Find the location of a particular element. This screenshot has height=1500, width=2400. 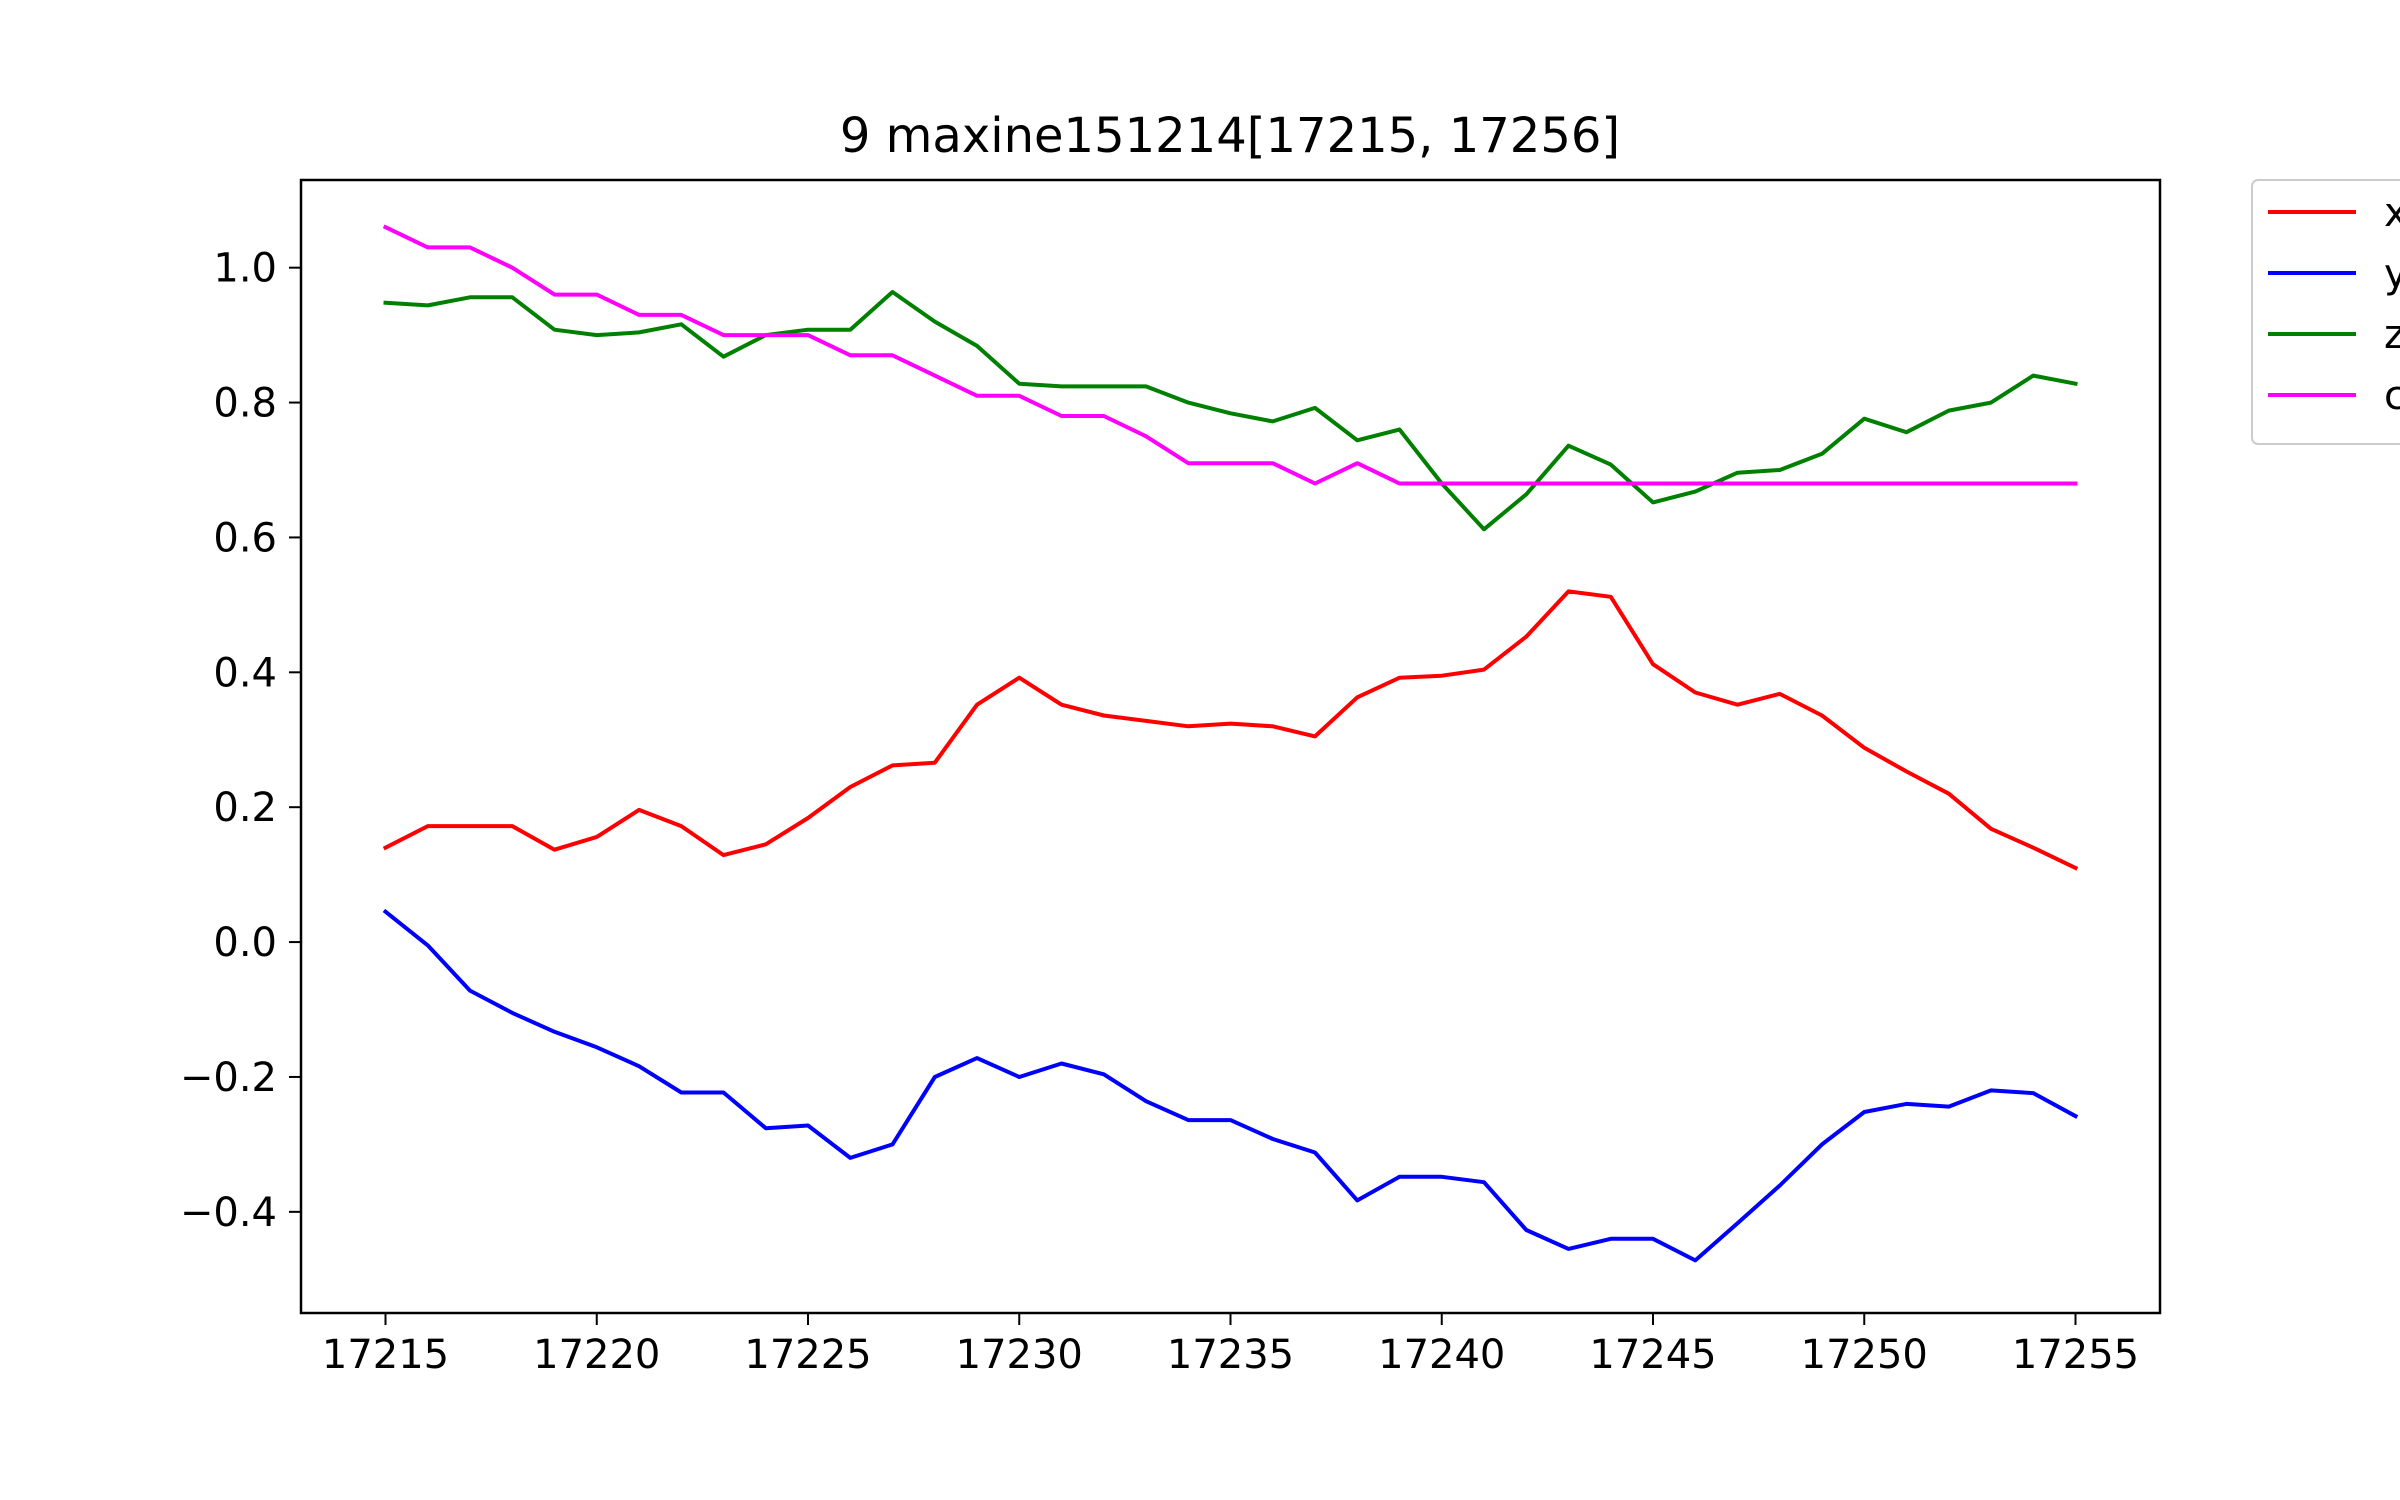

legend-label-x: x is located at coordinates (2392, 213).